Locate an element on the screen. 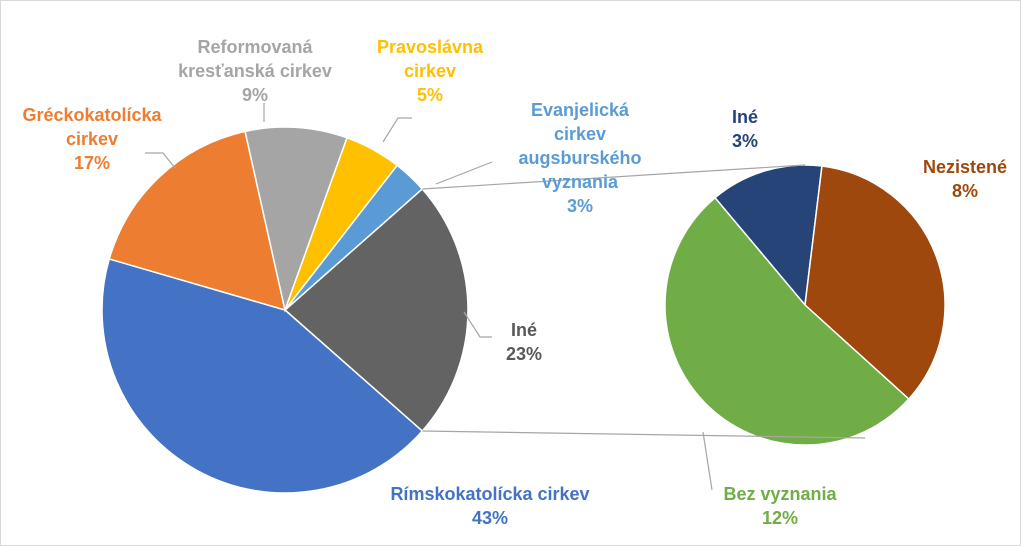 The image size is (1021, 546). label-name: Gréckokatolícka cirkev is located at coordinates (92, 127).